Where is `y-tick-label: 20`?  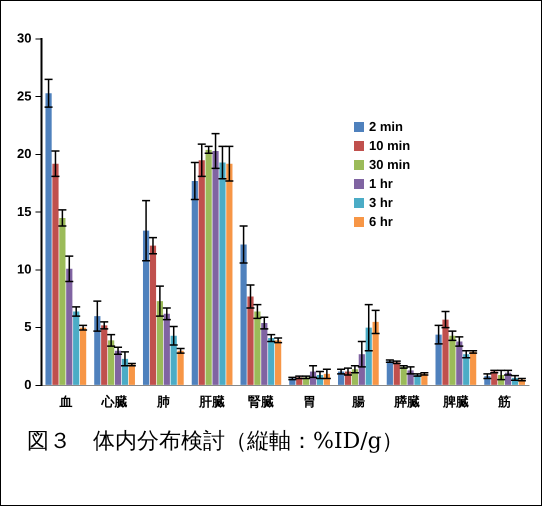 y-tick-label: 20 is located at coordinates (24, 154).